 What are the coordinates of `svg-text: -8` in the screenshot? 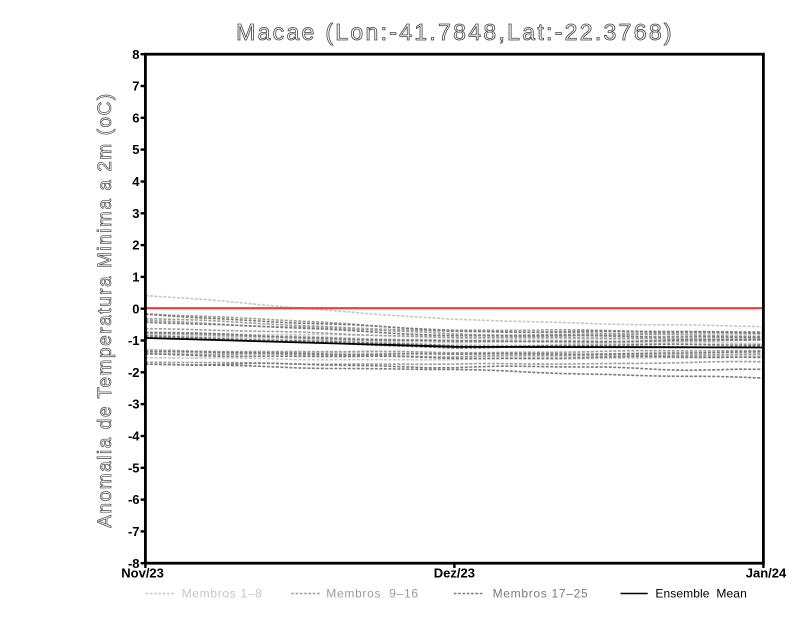 It's located at (134, 563).